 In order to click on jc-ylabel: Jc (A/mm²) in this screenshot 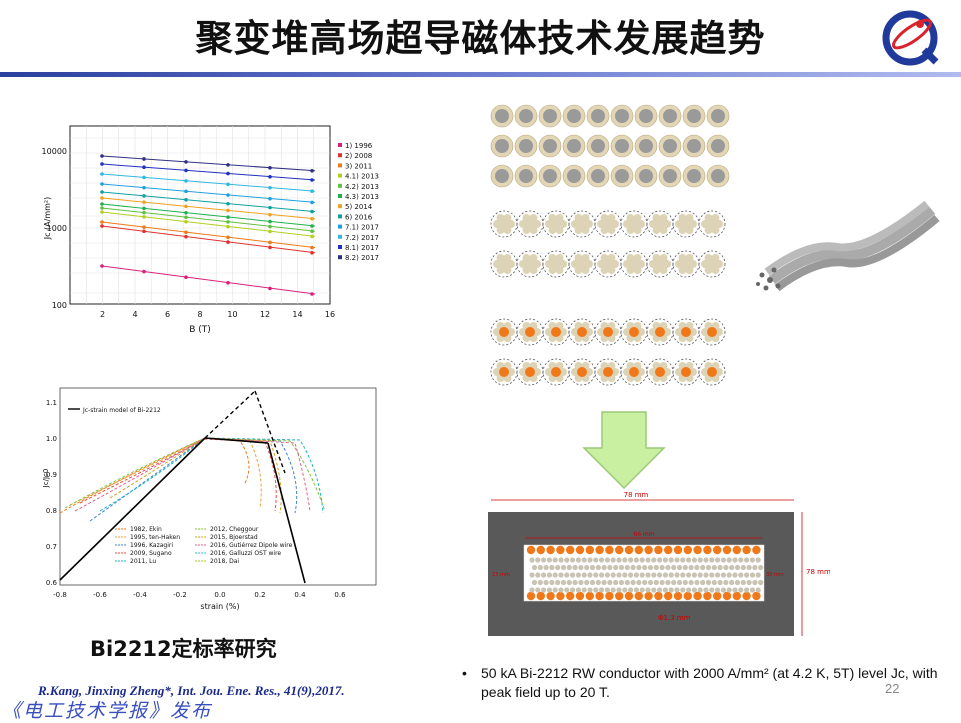, I will do `click(47, 219)`.